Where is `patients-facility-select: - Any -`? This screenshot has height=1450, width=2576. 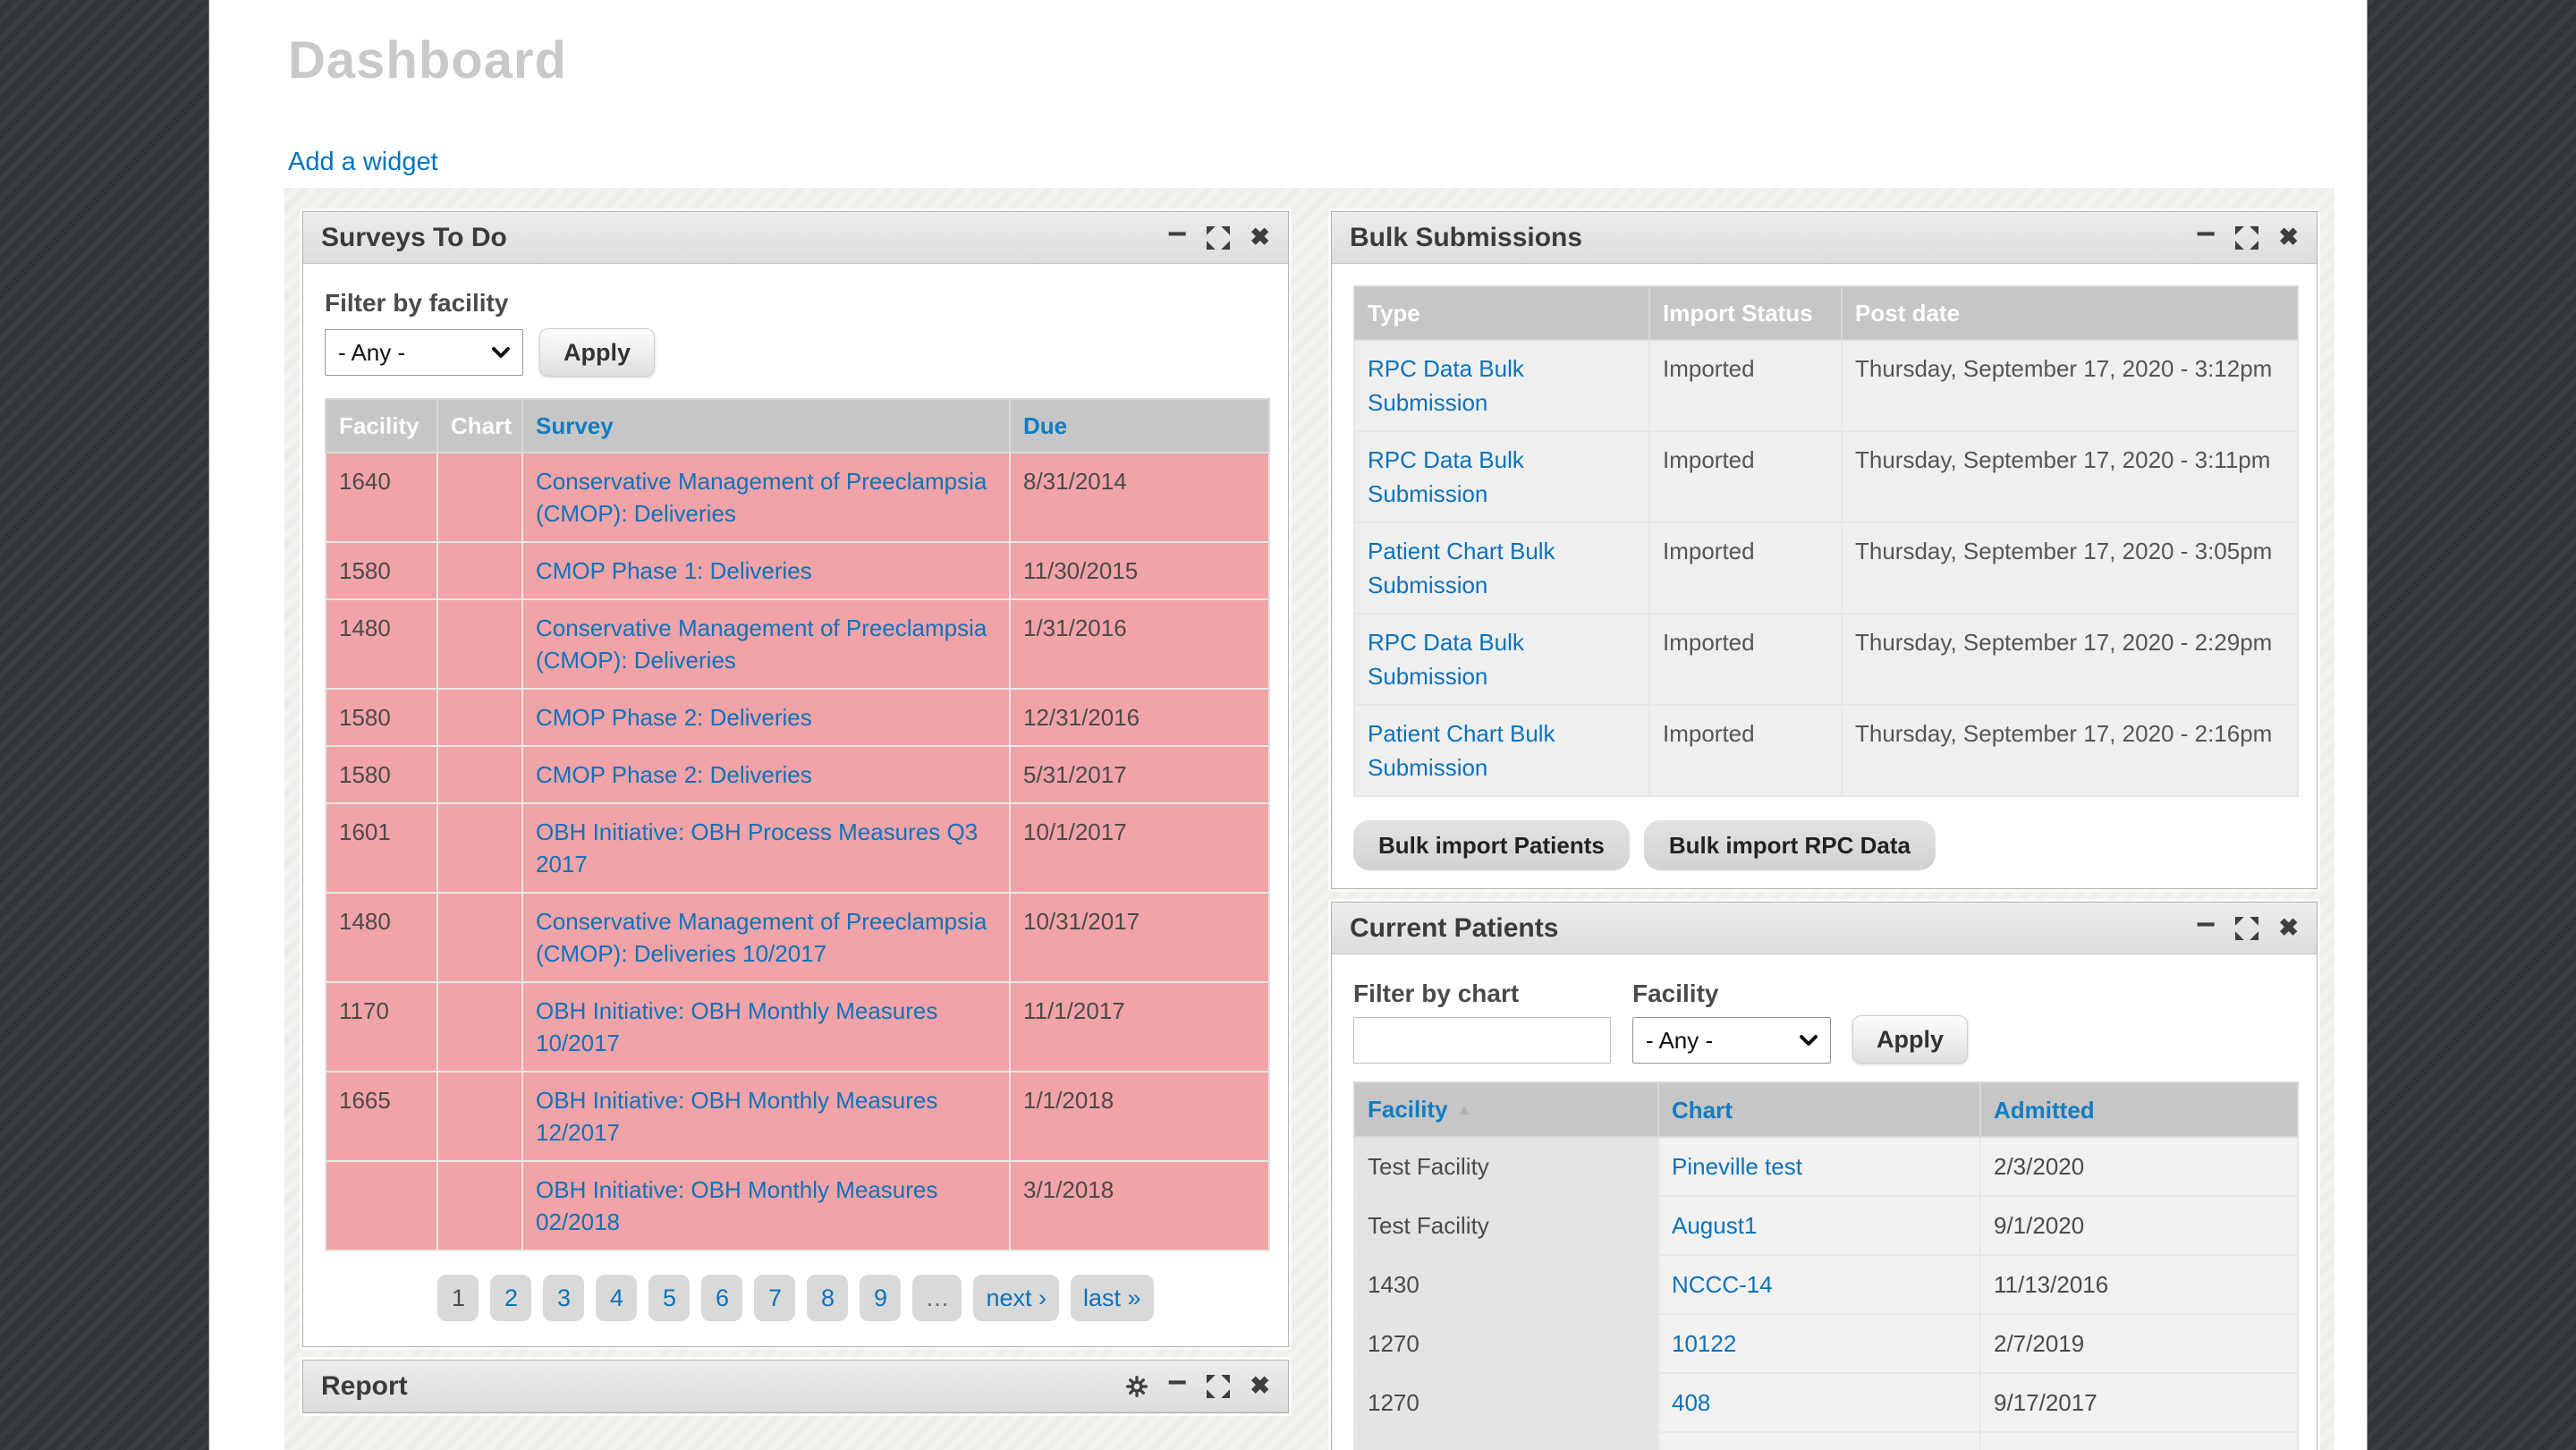
patients-facility-select: - Any - is located at coordinates (1731, 1040).